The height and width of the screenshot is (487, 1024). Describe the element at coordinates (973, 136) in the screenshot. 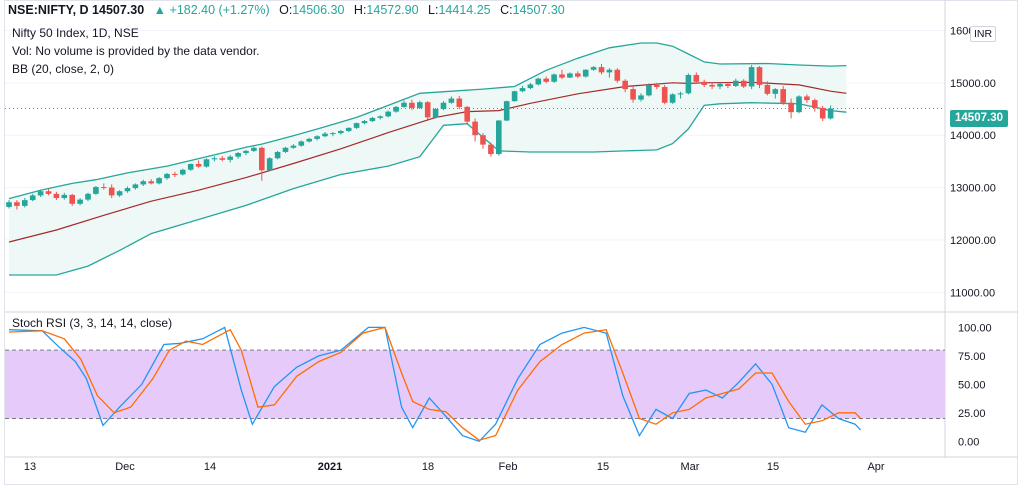

I see `price-tick-label: 14000.00` at that location.